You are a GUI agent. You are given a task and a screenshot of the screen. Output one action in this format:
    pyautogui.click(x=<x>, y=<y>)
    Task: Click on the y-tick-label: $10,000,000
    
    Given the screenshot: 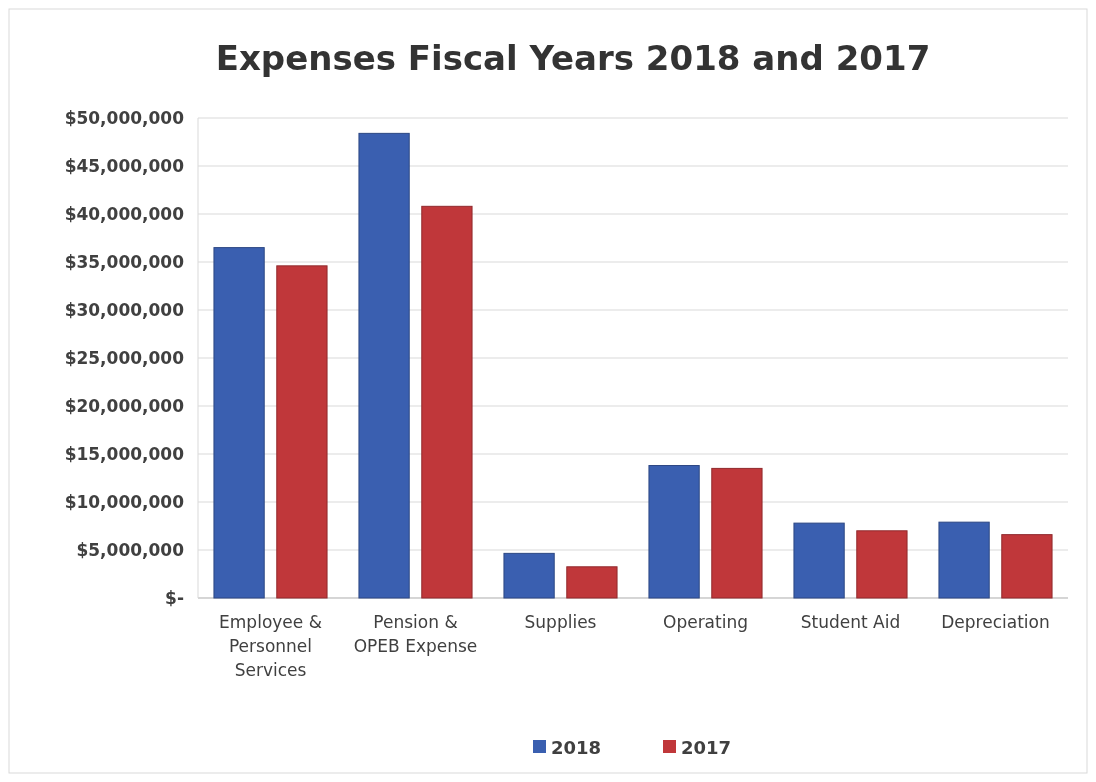 What is the action you would take?
    pyautogui.click(x=124, y=501)
    